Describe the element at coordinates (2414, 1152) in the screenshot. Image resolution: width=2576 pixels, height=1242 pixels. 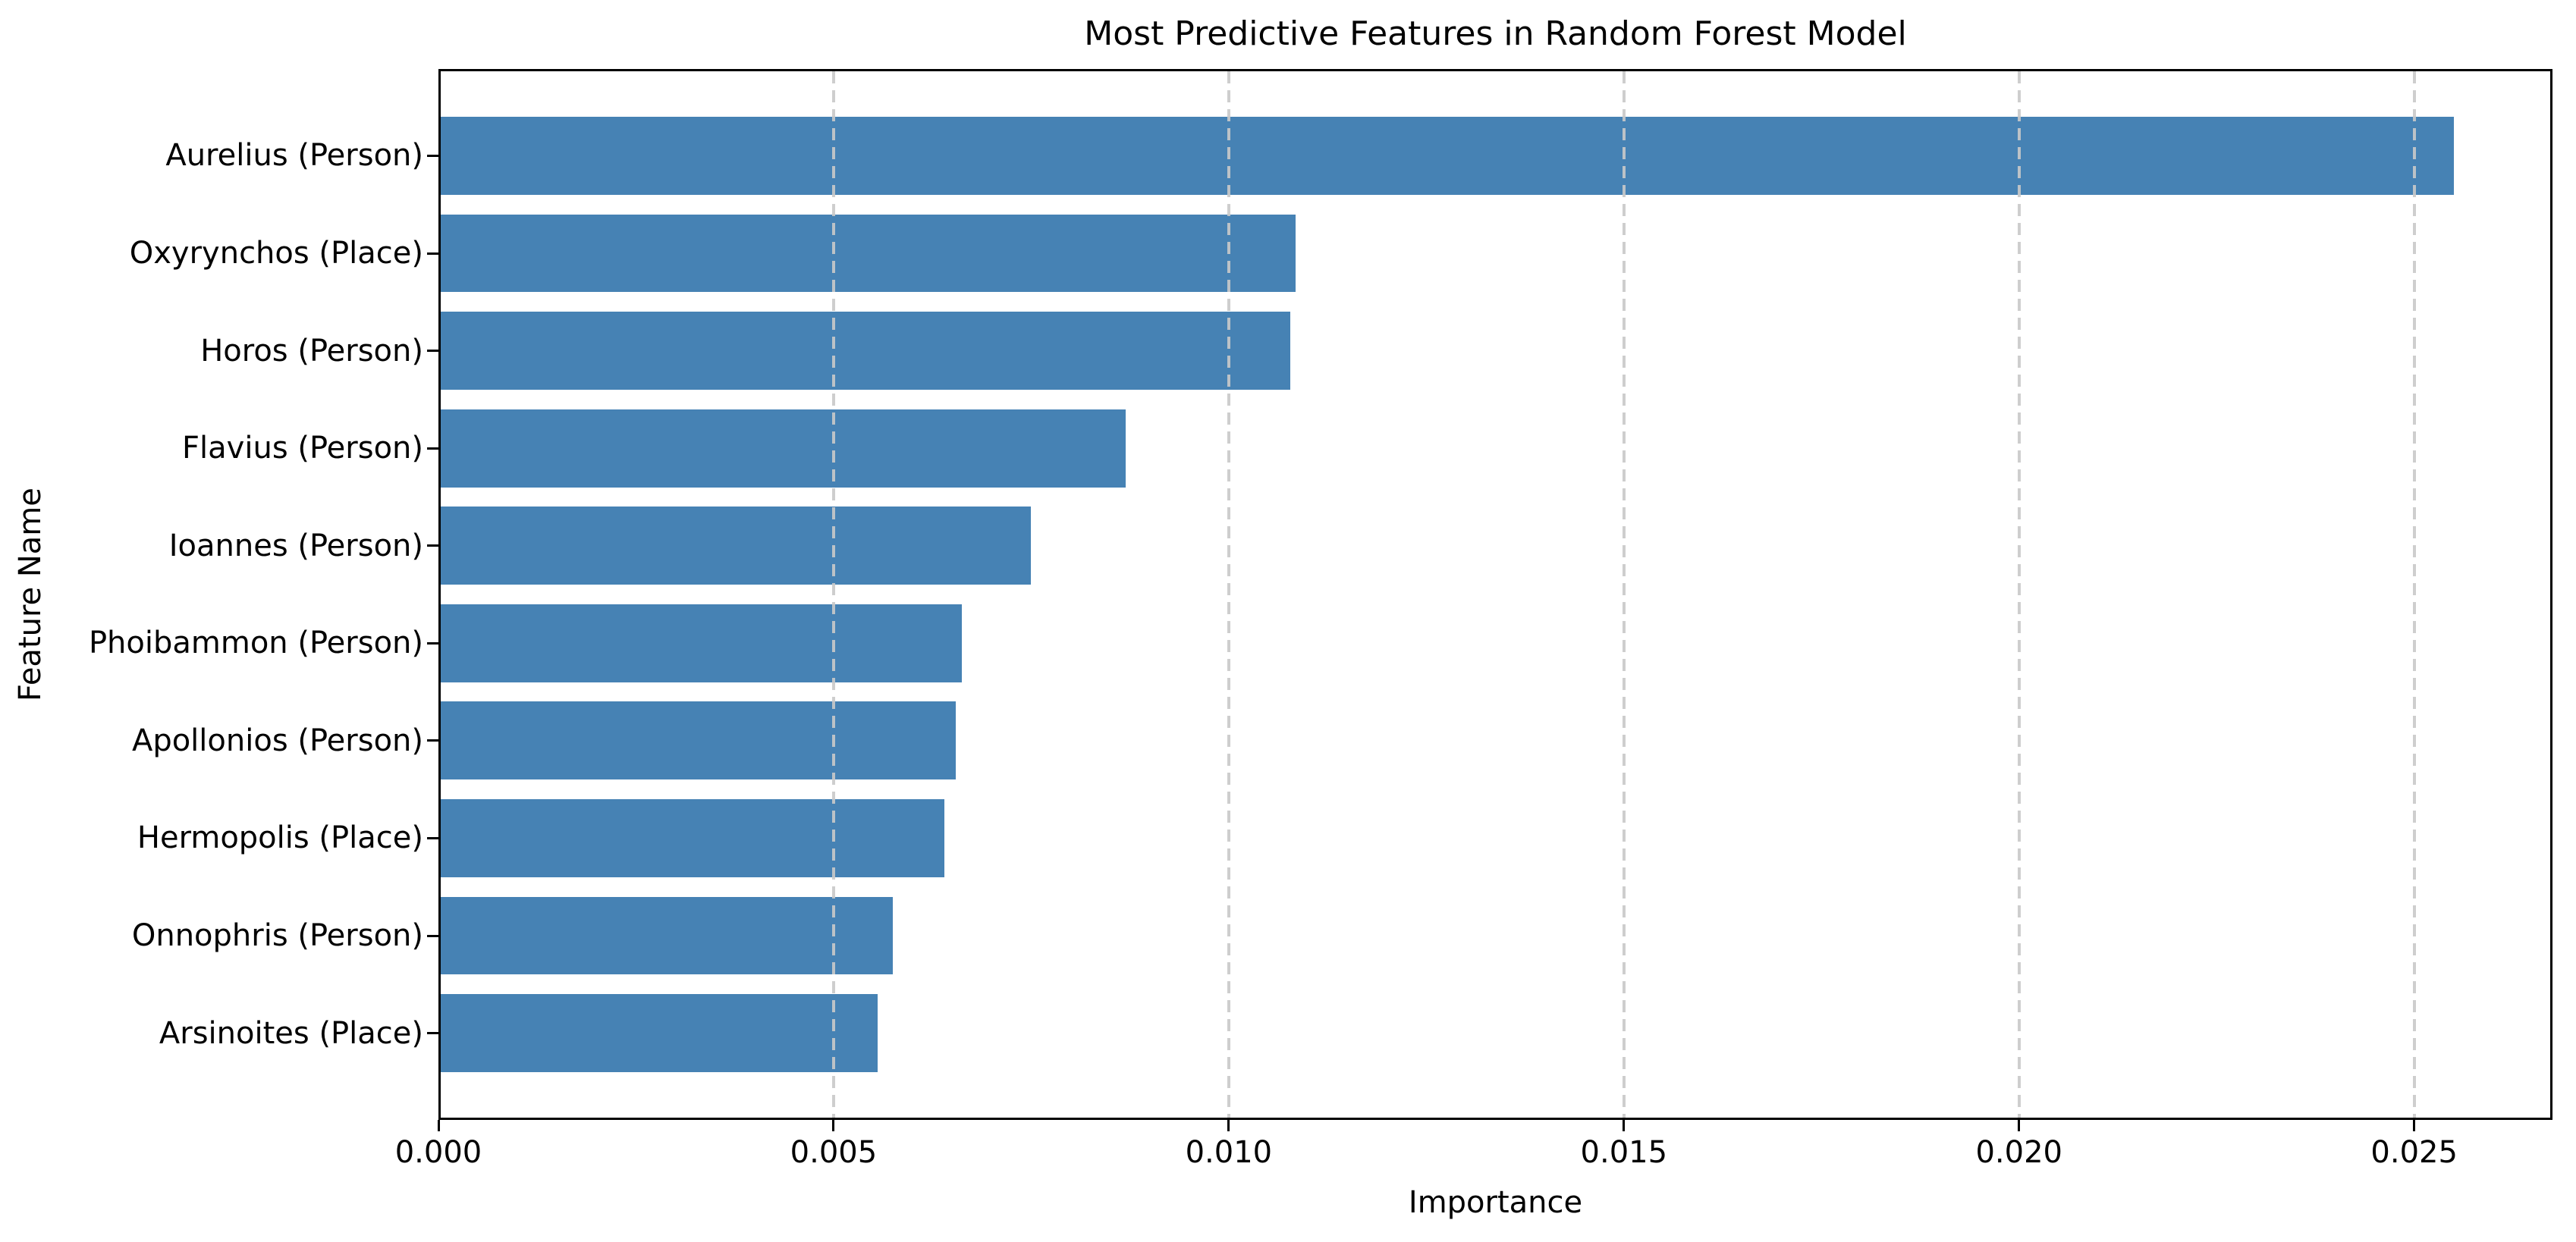
I see `x-tick-label: 0.025` at that location.